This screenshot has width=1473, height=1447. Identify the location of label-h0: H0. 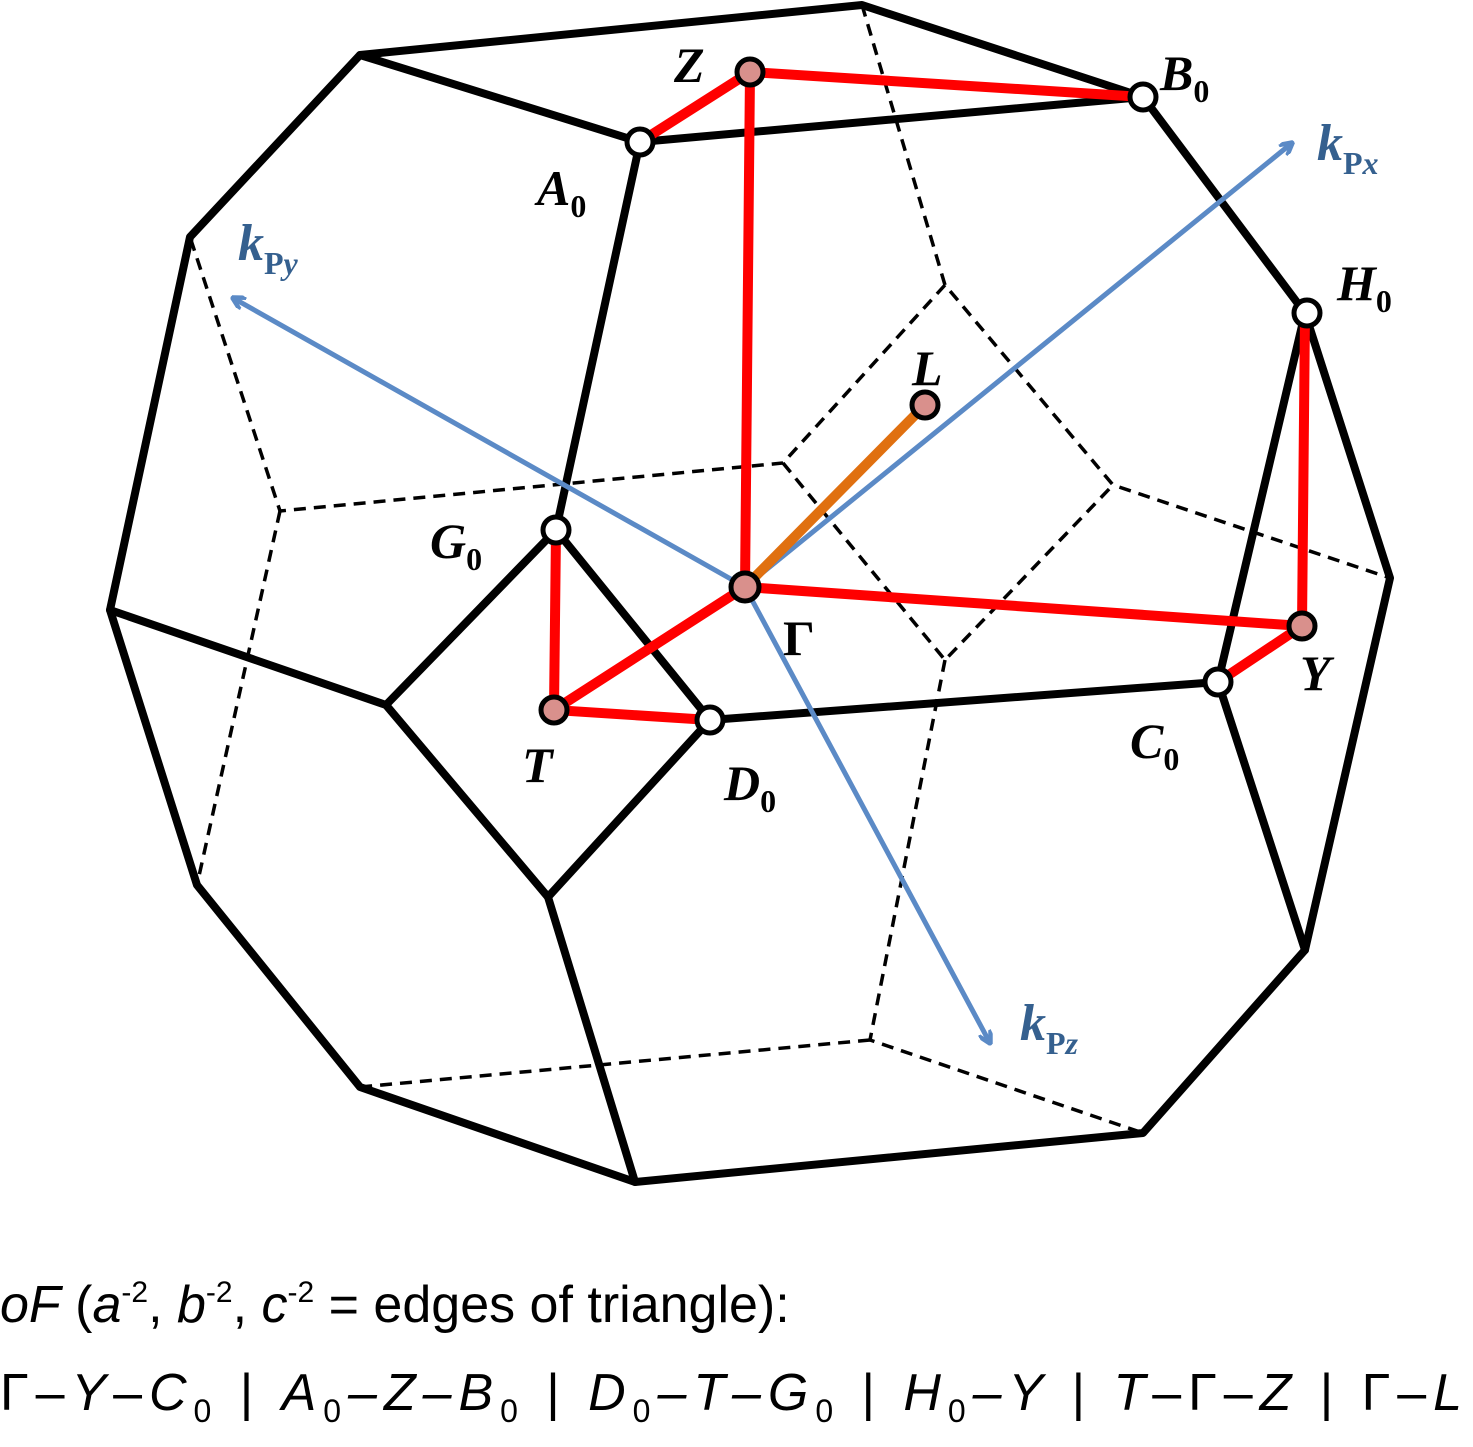
(1364, 287).